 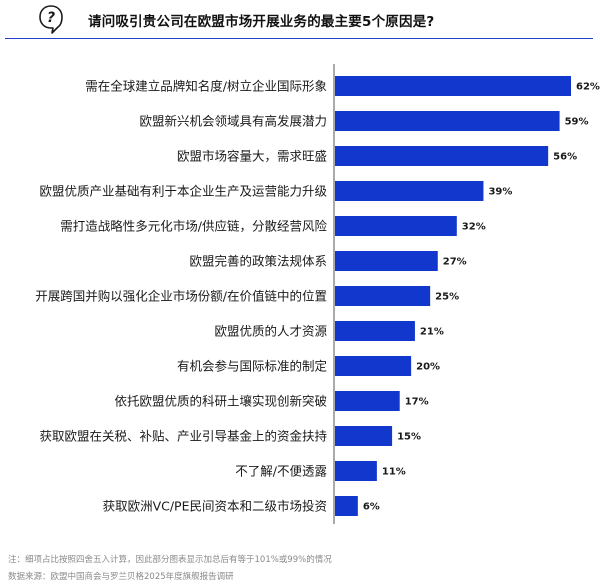 What do you see at coordinates (500, 192) in the screenshot?
I see `data-label: 39%` at bounding box center [500, 192].